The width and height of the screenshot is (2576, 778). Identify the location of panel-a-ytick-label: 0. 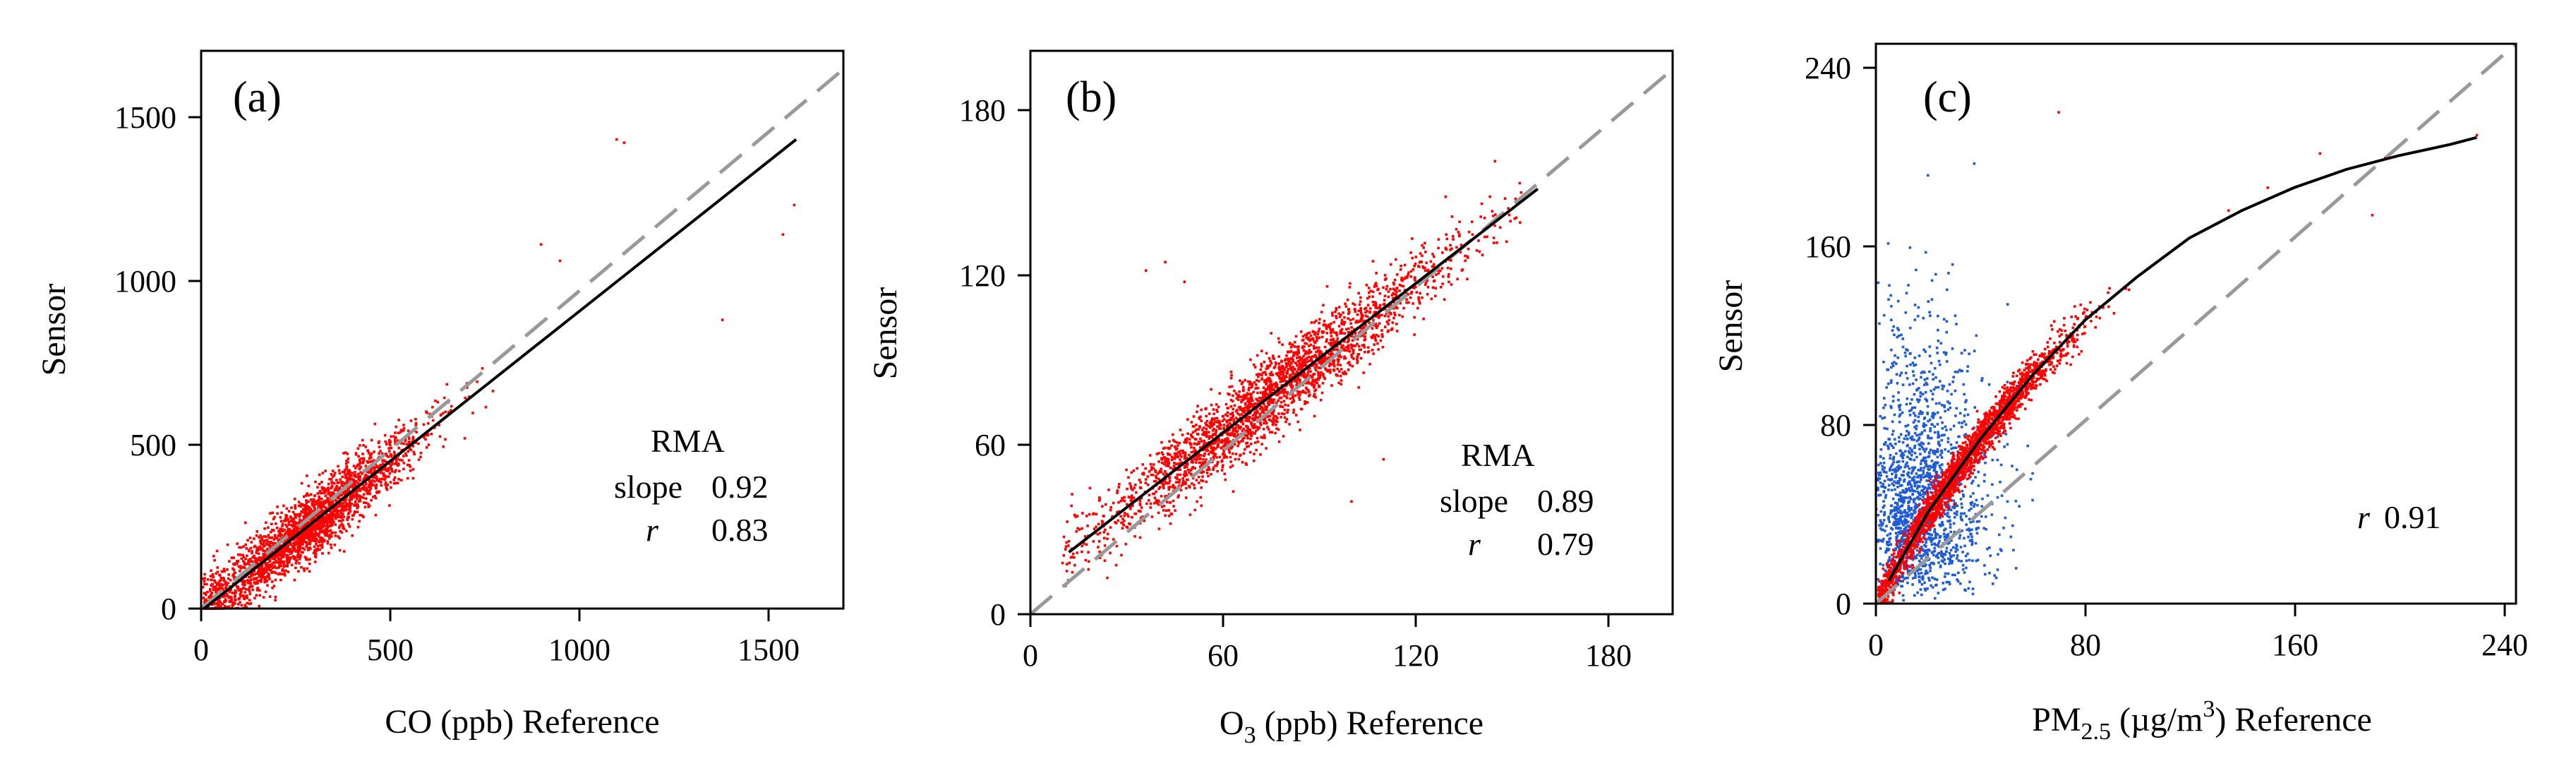
(168, 609).